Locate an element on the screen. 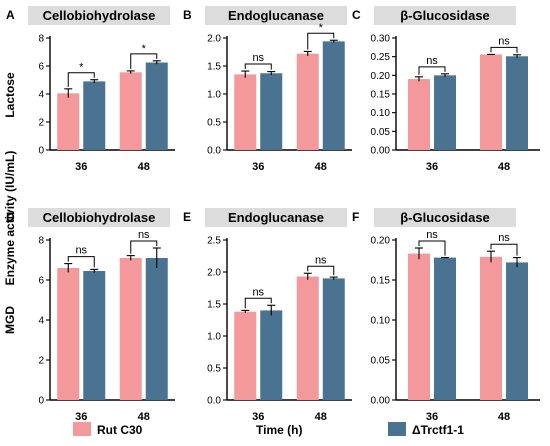 Image resolution: width=550 pixels, height=446 pixels. y-tick-label: 2 is located at coordinates (41, 361).